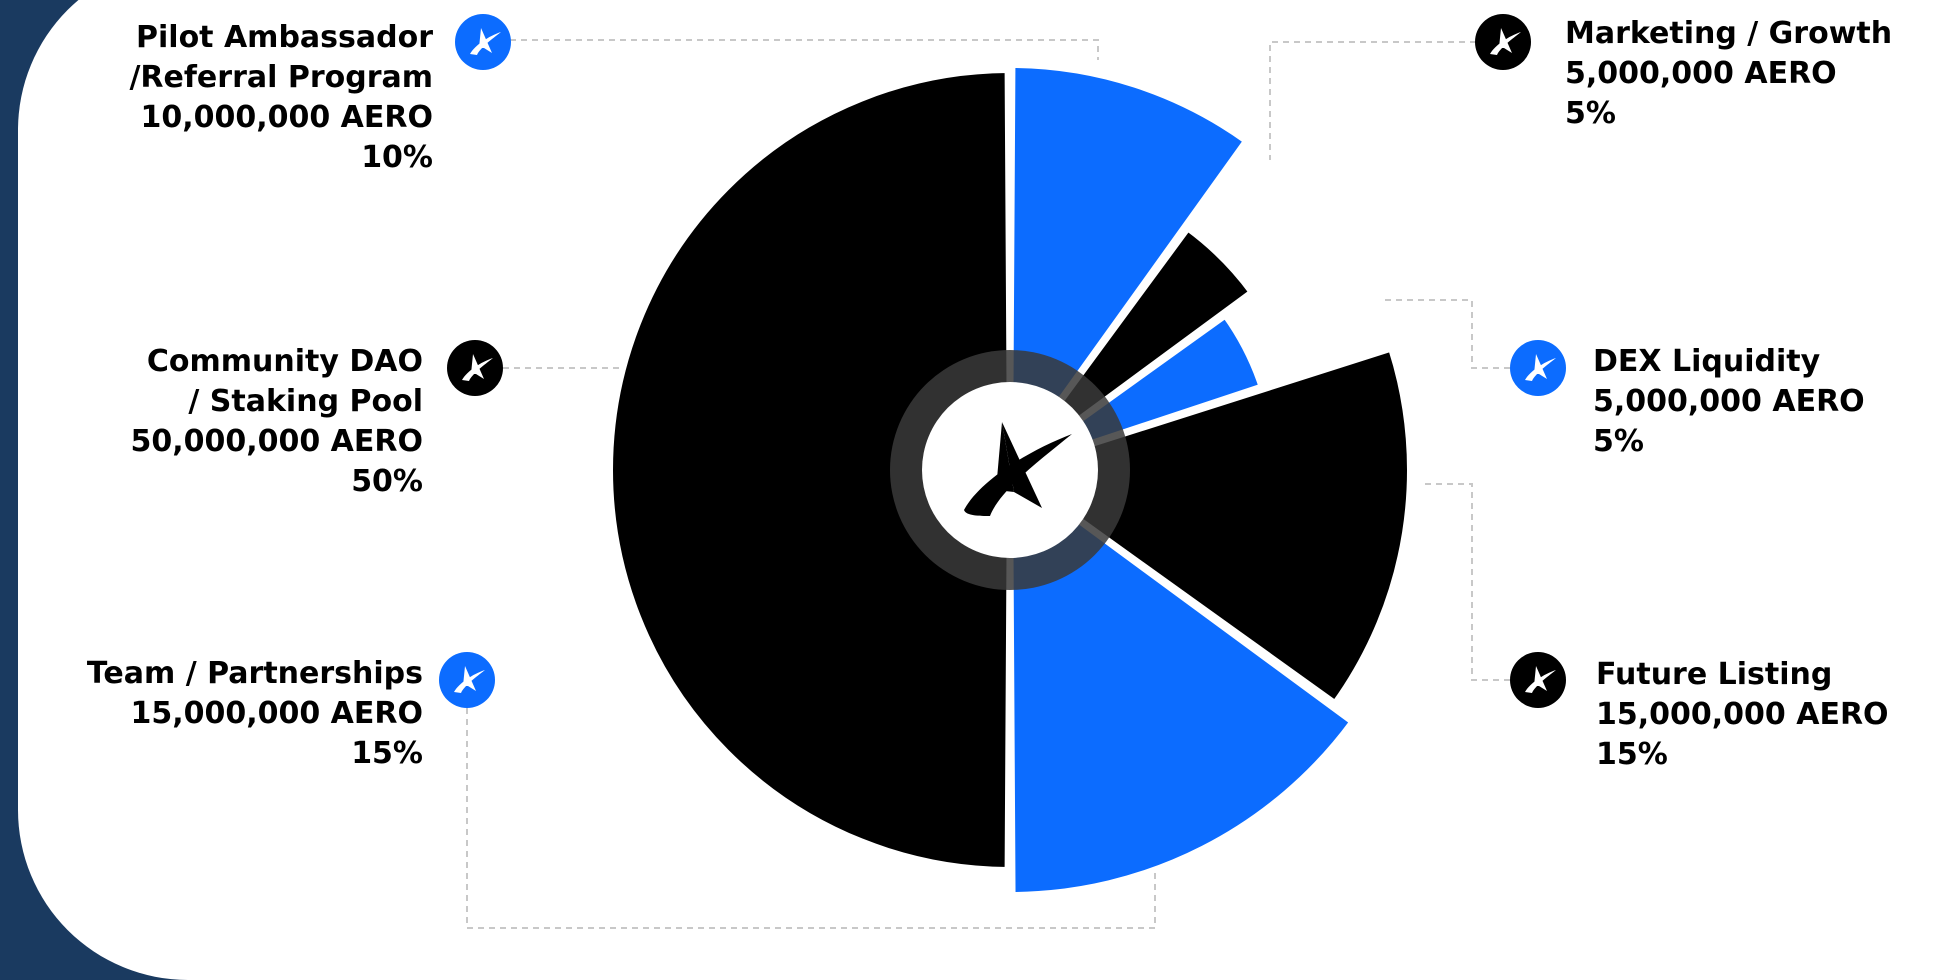 Image resolution: width=1933 pixels, height=980 pixels. What do you see at coordinates (804, 49) in the screenshot?
I see `leader-line-pilot-ambassador-referral-program` at bounding box center [804, 49].